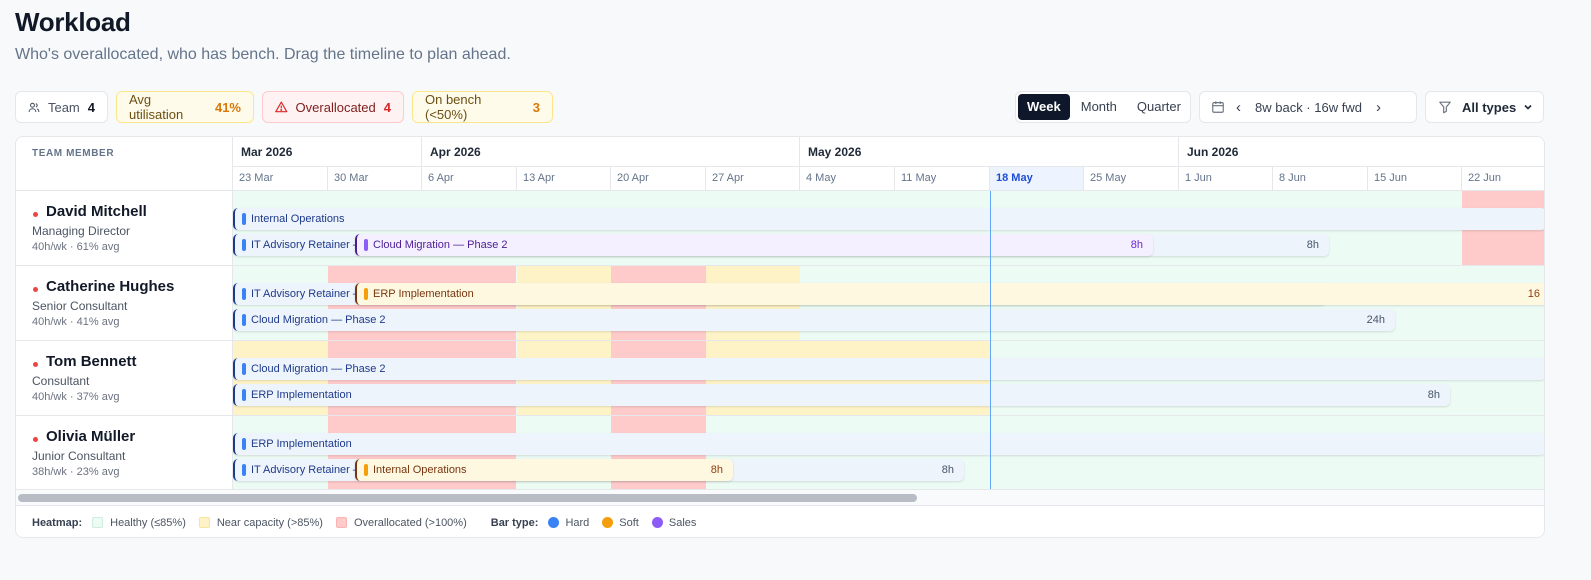  What do you see at coordinates (76, 322) in the screenshot?
I see `member-capacity: 40h/wk · 41% avg` at bounding box center [76, 322].